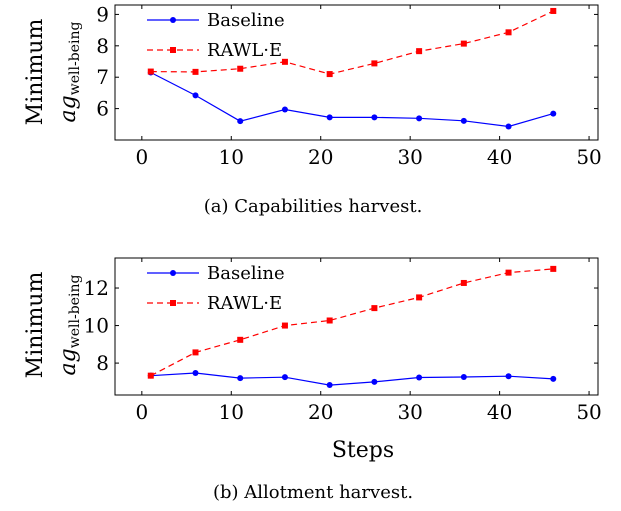 This screenshot has height=511, width=621. Describe the element at coordinates (96, 288) in the screenshot. I see `y-tick-label: 12` at that location.